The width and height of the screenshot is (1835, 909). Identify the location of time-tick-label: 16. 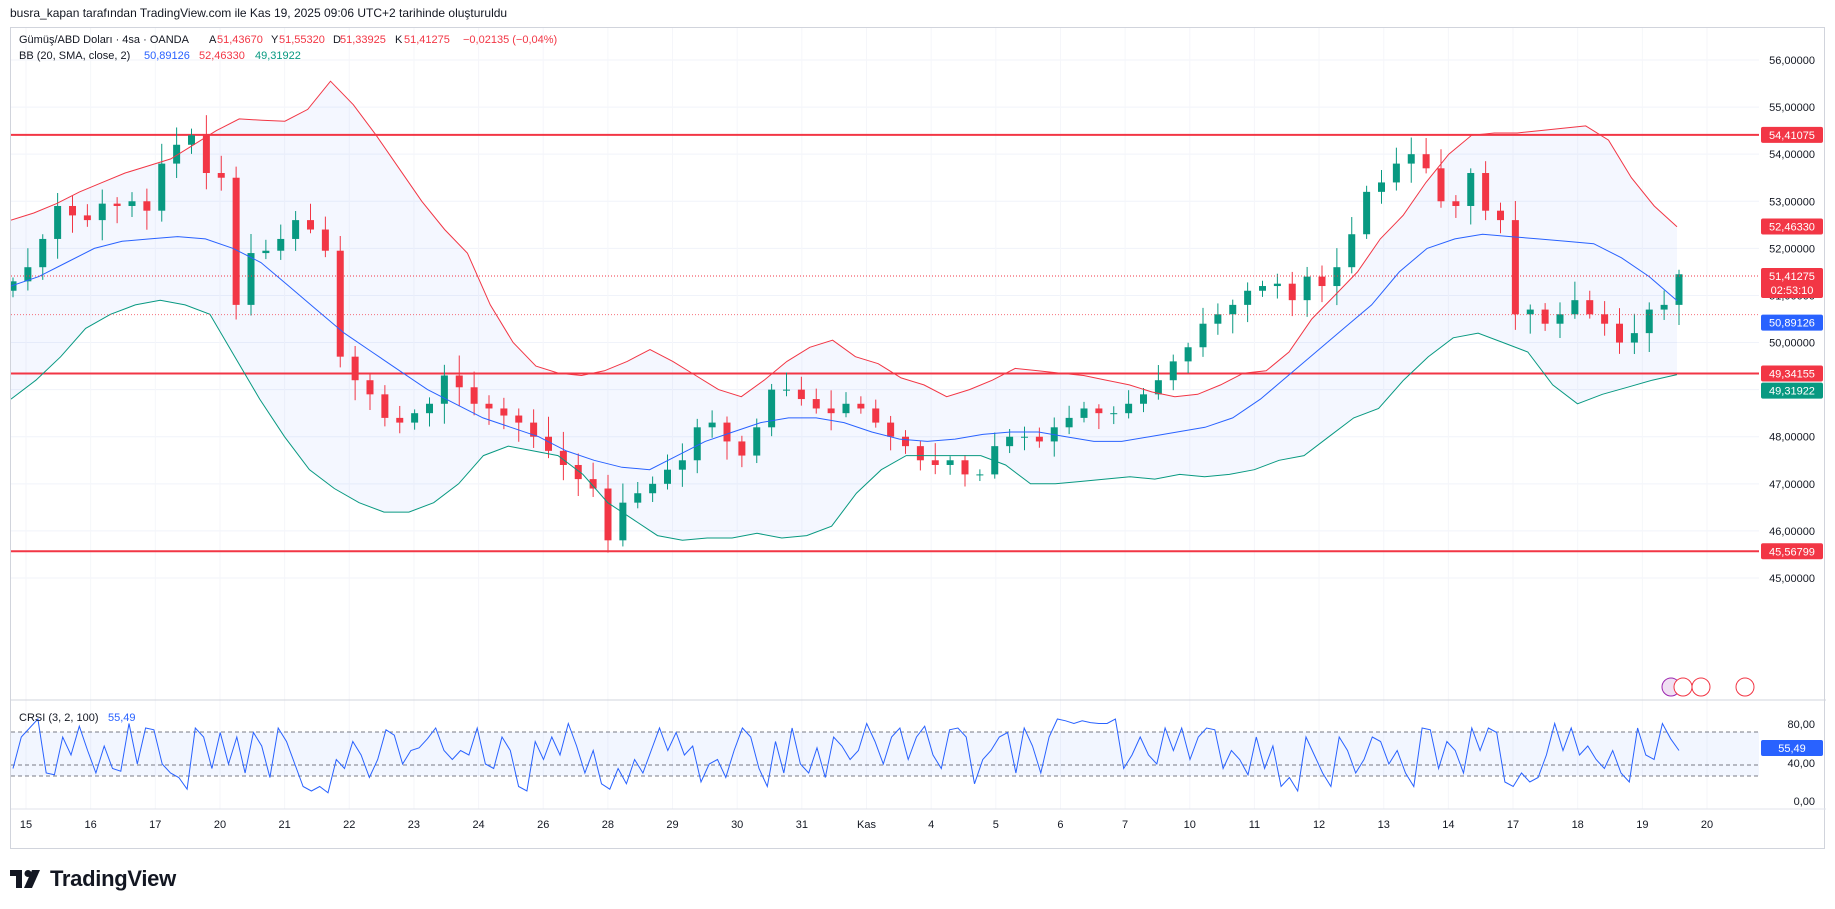
(91, 825).